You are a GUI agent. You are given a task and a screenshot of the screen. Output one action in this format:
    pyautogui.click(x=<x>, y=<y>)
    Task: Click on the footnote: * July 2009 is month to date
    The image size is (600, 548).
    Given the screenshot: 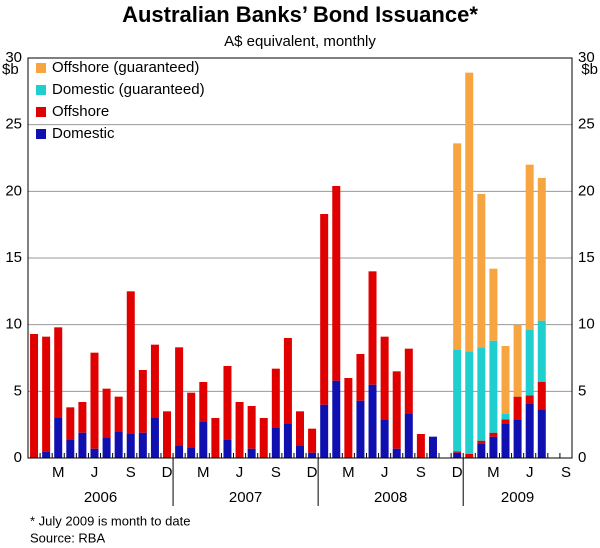 What is the action you would take?
    pyautogui.click(x=110, y=520)
    